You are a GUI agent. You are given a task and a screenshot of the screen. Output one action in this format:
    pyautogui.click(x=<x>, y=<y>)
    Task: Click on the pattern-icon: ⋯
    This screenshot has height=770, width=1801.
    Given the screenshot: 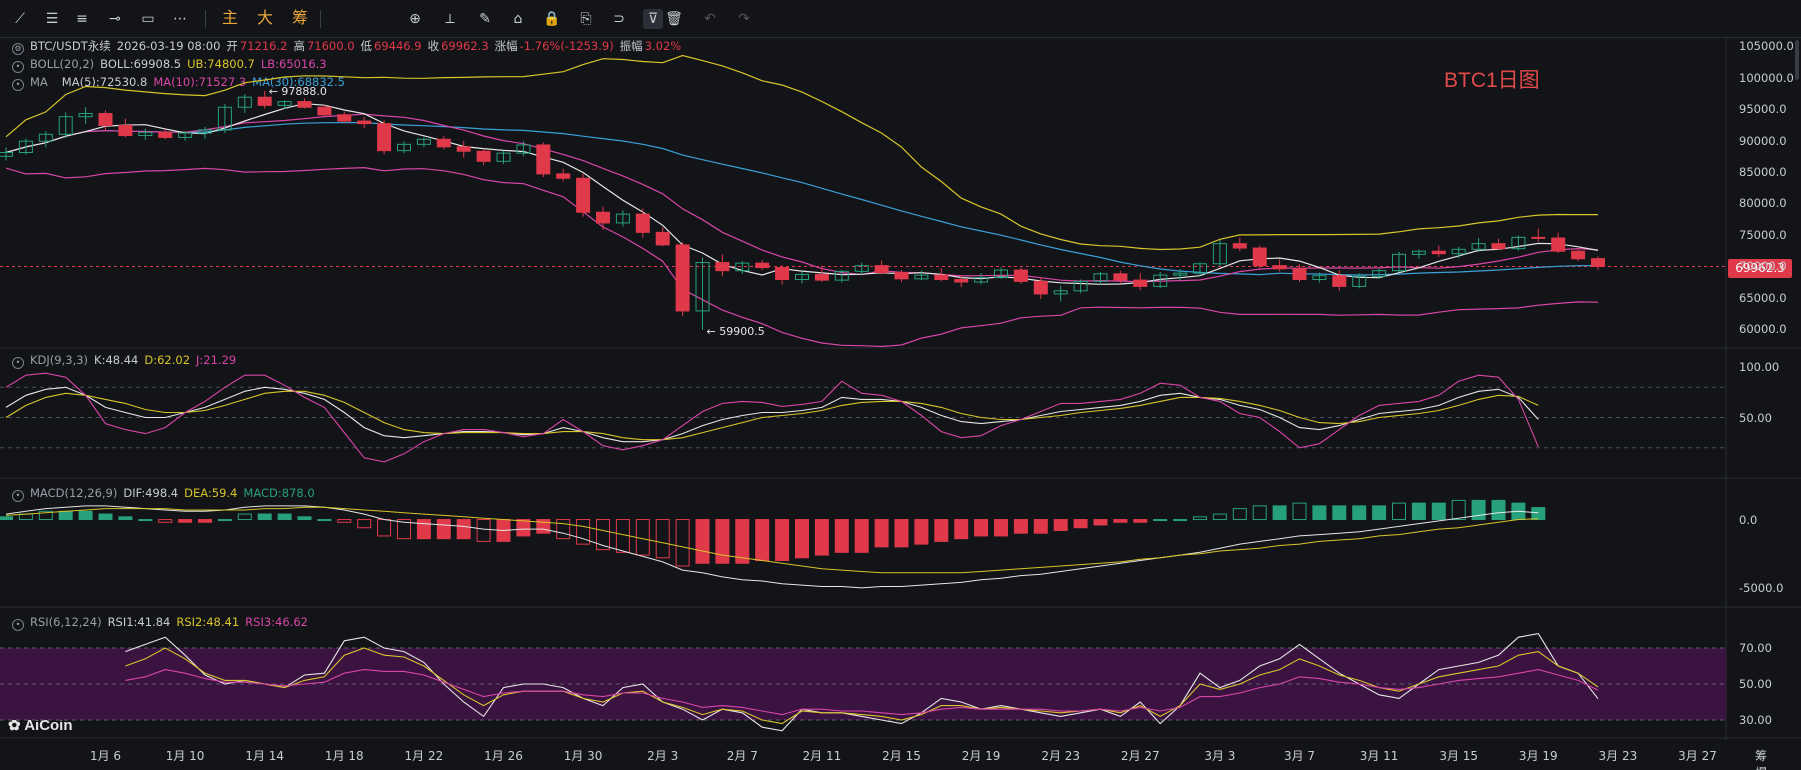 What is the action you would take?
    pyautogui.click(x=180, y=19)
    